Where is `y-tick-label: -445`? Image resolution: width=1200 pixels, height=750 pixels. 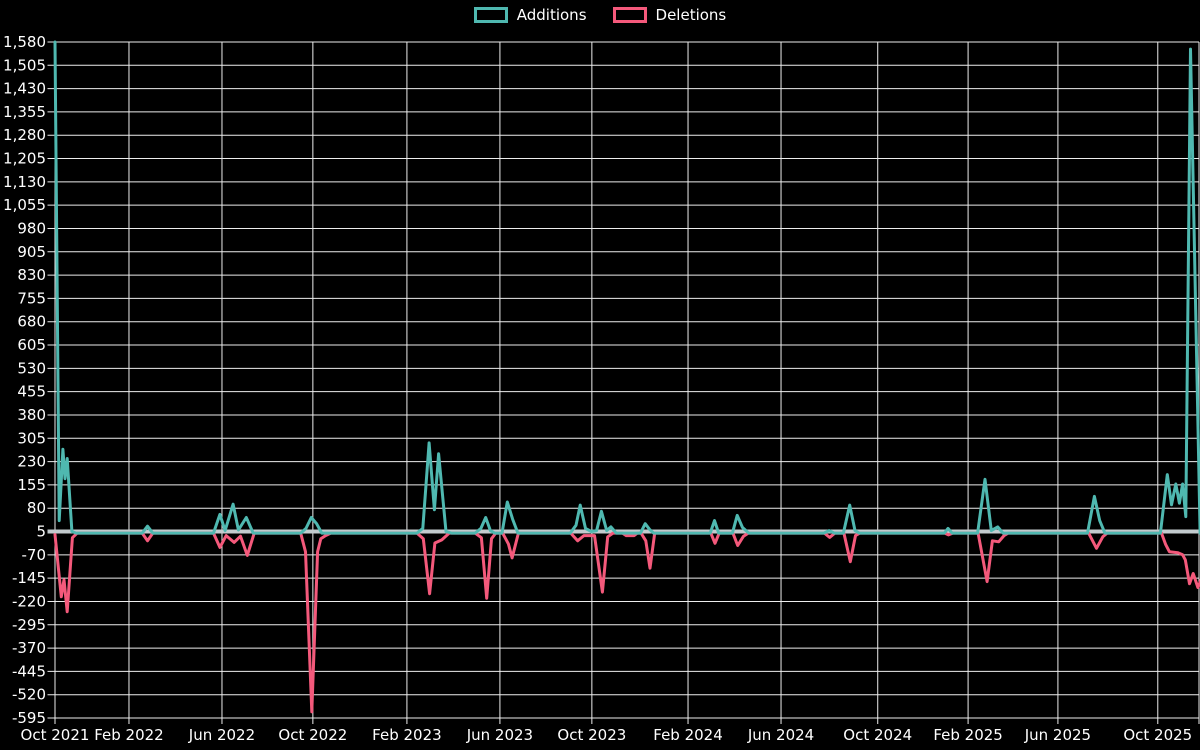
y-tick-label: -445 is located at coordinates (29, 671).